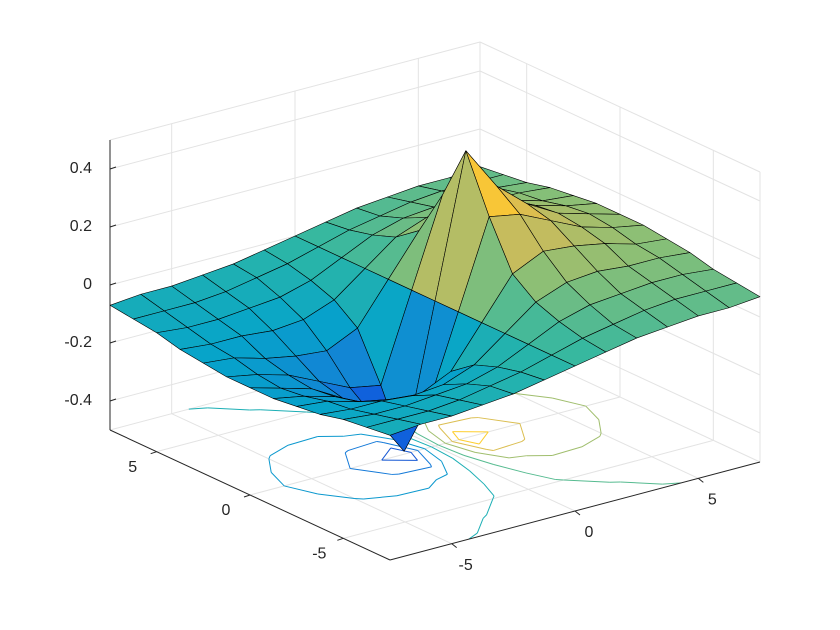 The width and height of the screenshot is (840, 630). What do you see at coordinates (132, 467) in the screenshot?
I see `y-tick-label: 5` at bounding box center [132, 467].